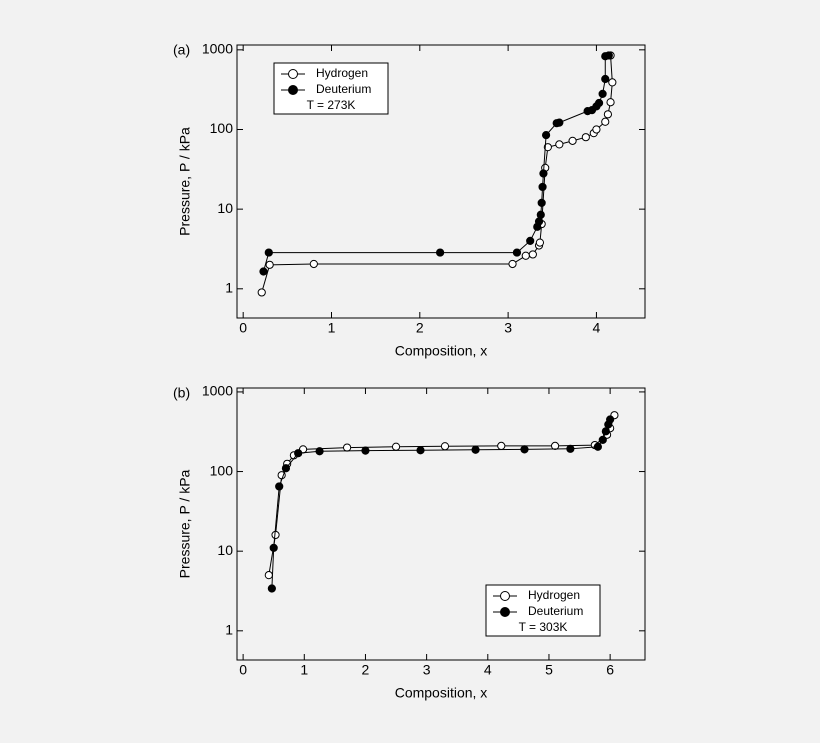 The width and height of the screenshot is (820, 743). What do you see at coordinates (181, 393) in the screenshot?
I see `panel-label: (b)` at bounding box center [181, 393].